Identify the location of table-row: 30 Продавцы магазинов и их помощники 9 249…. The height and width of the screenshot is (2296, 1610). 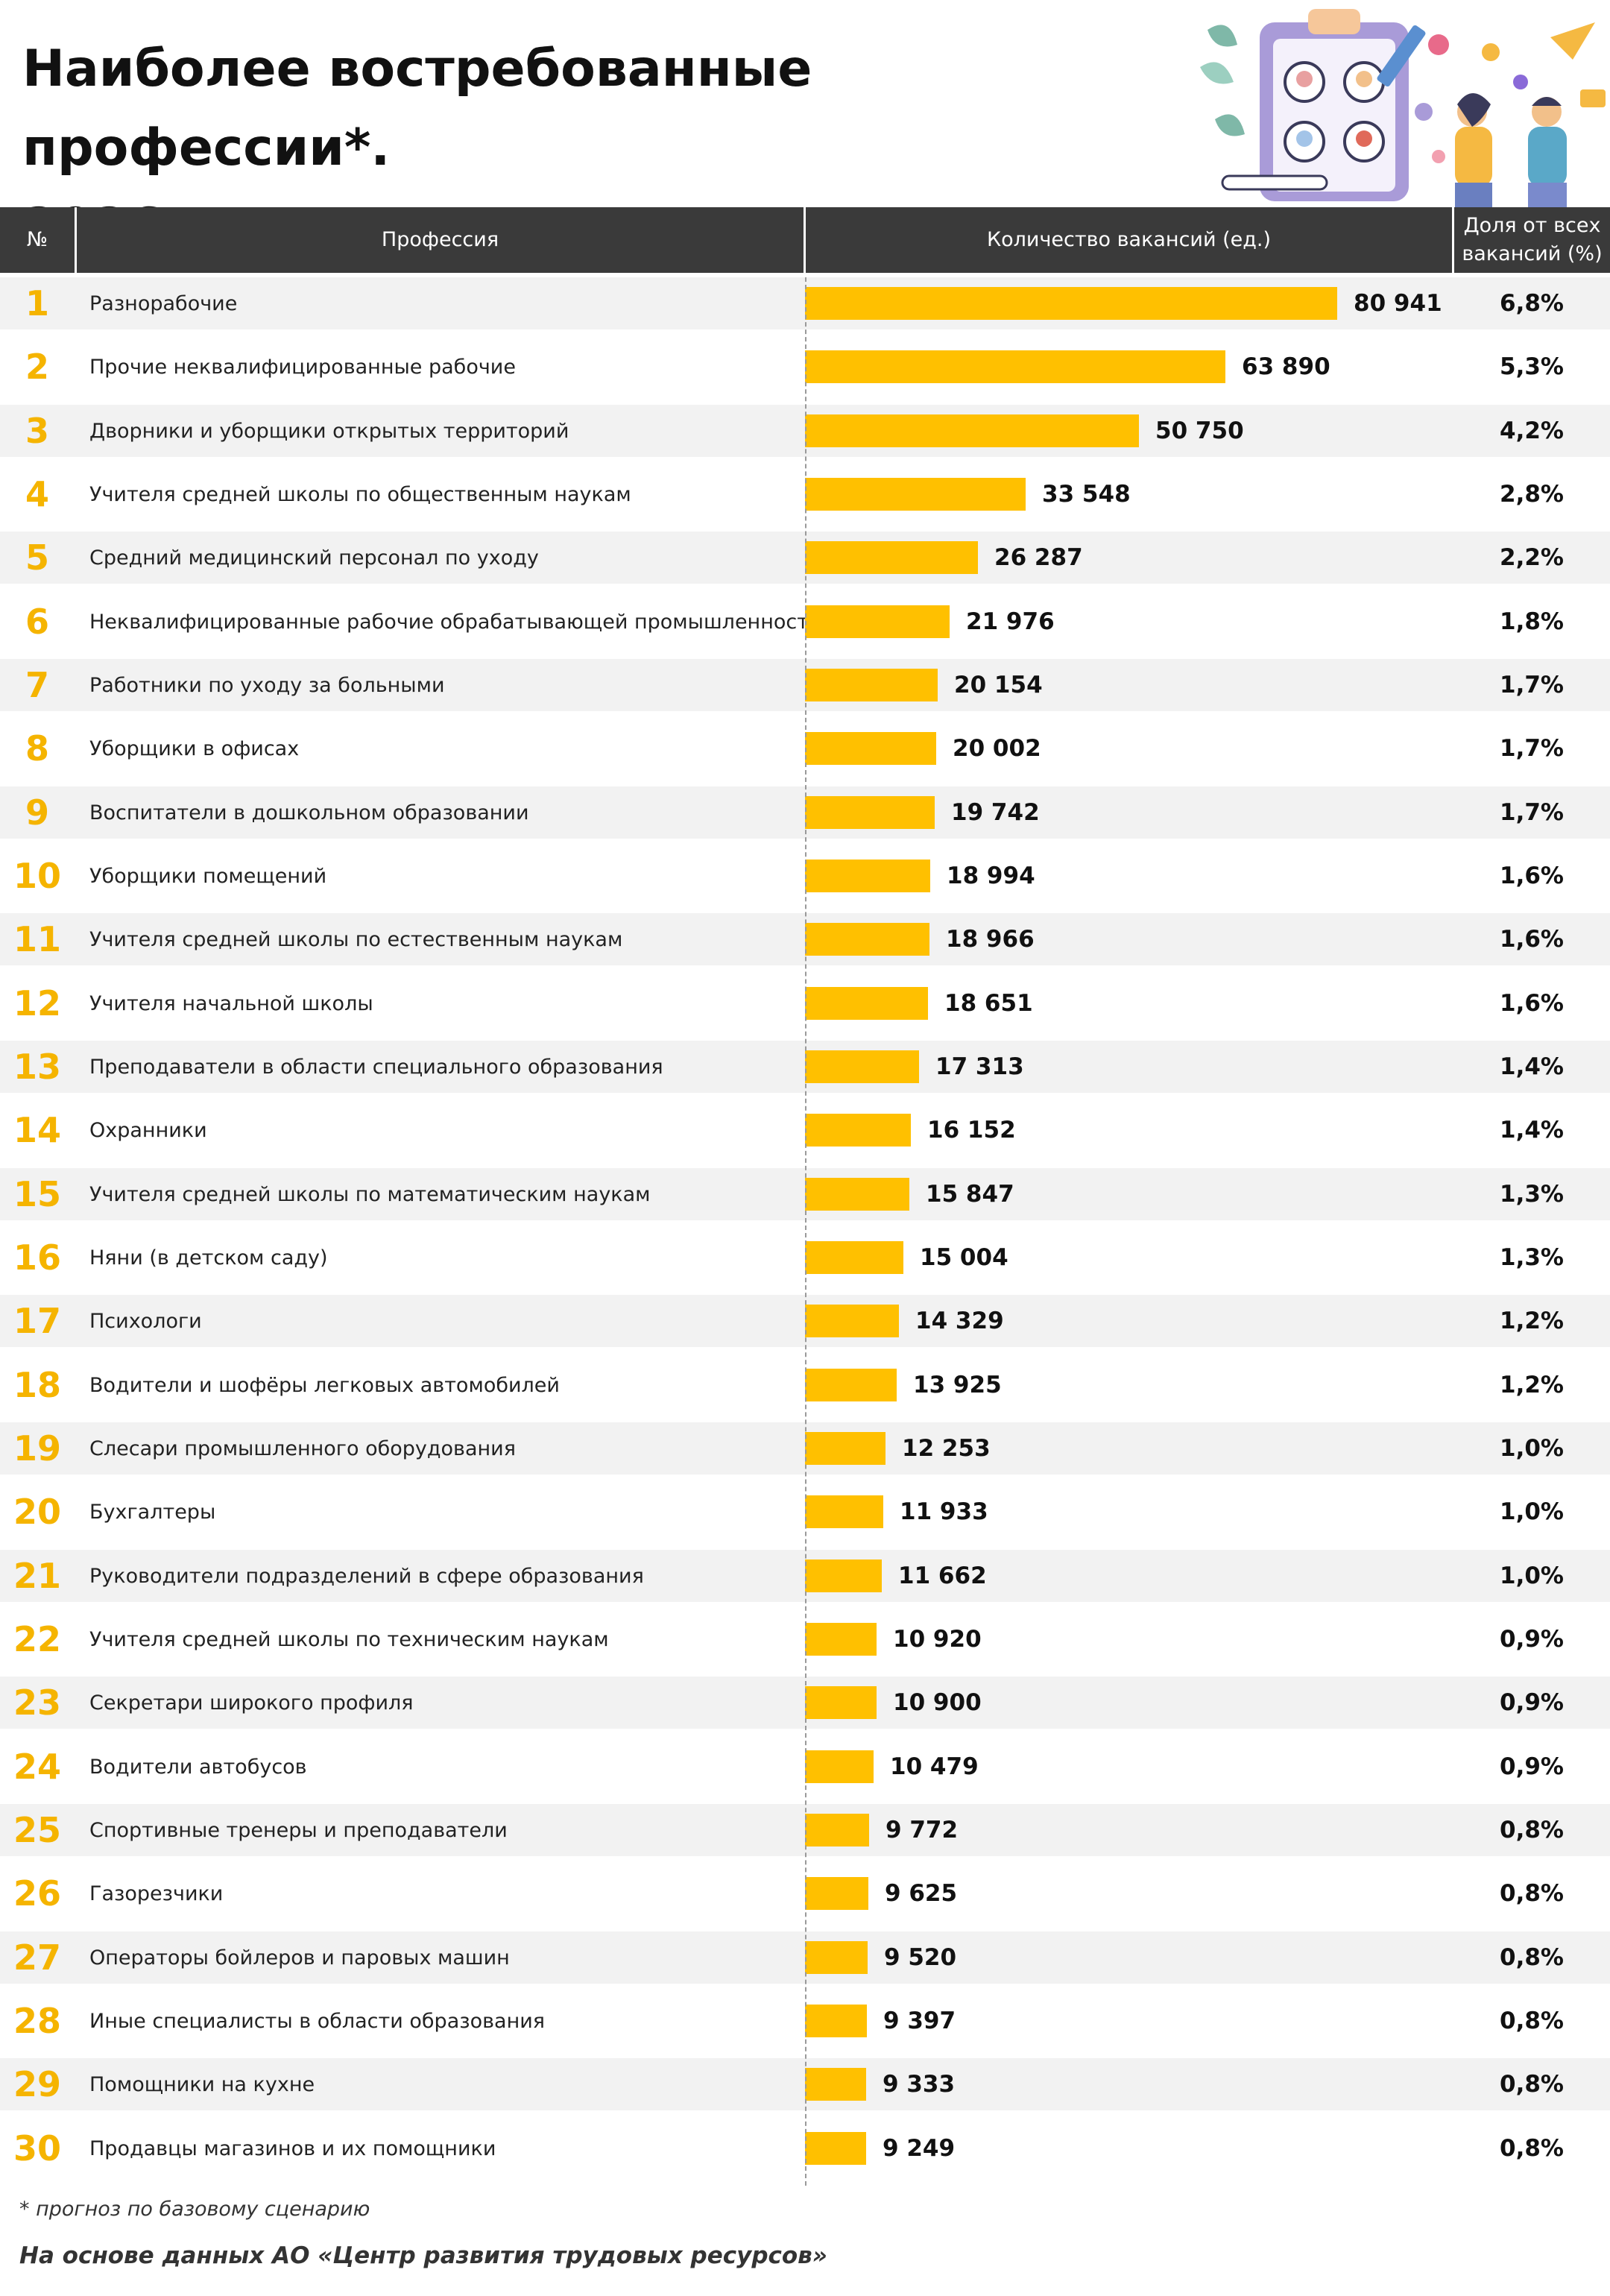
(805, 2148).